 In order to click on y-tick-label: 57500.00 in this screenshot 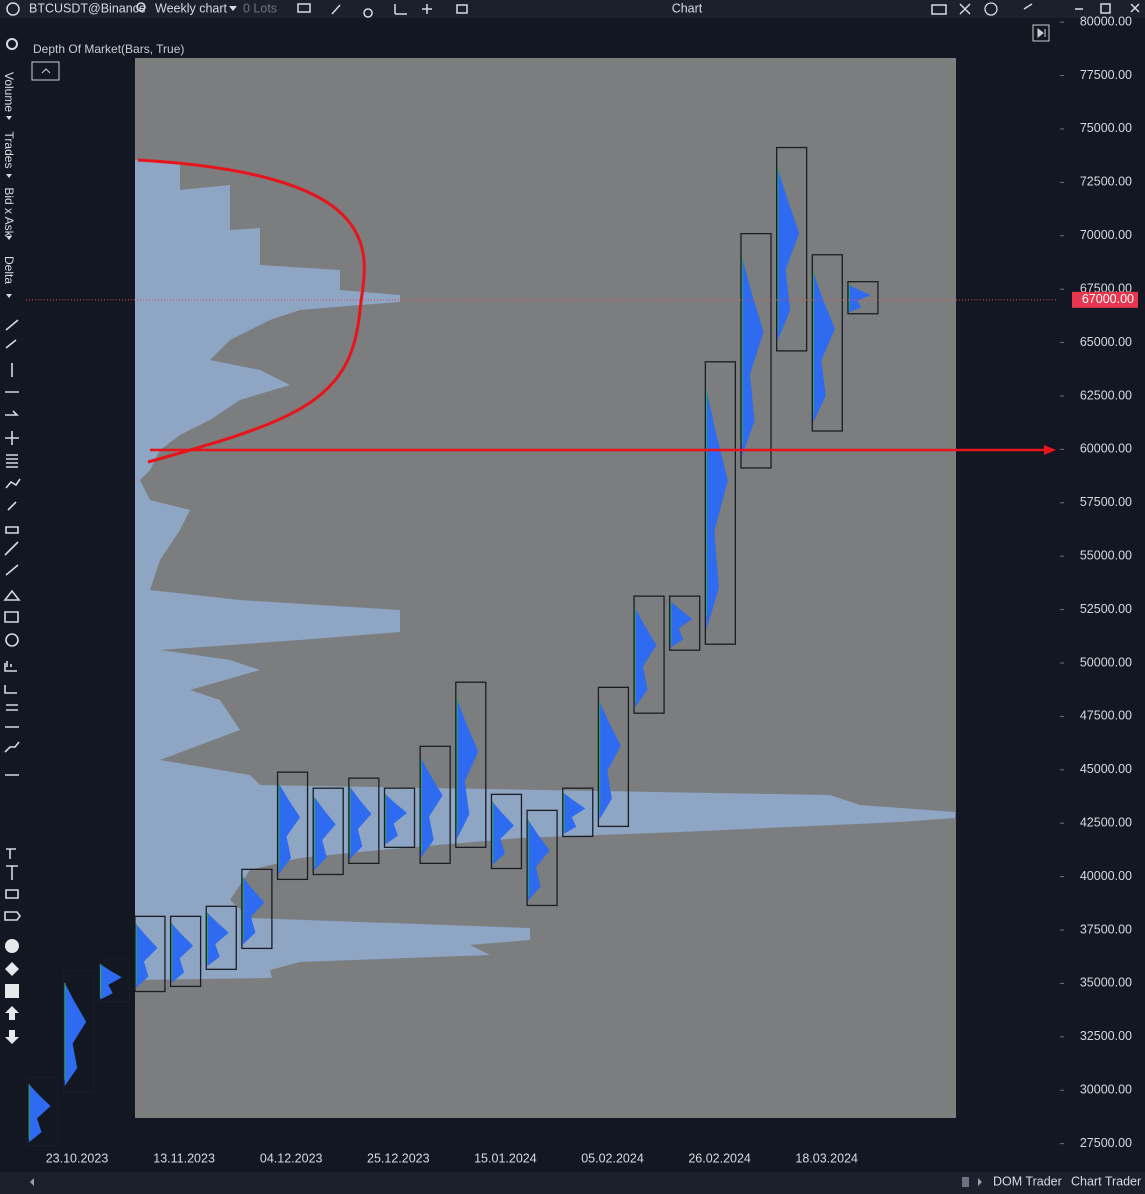, I will do `click(1106, 502)`.